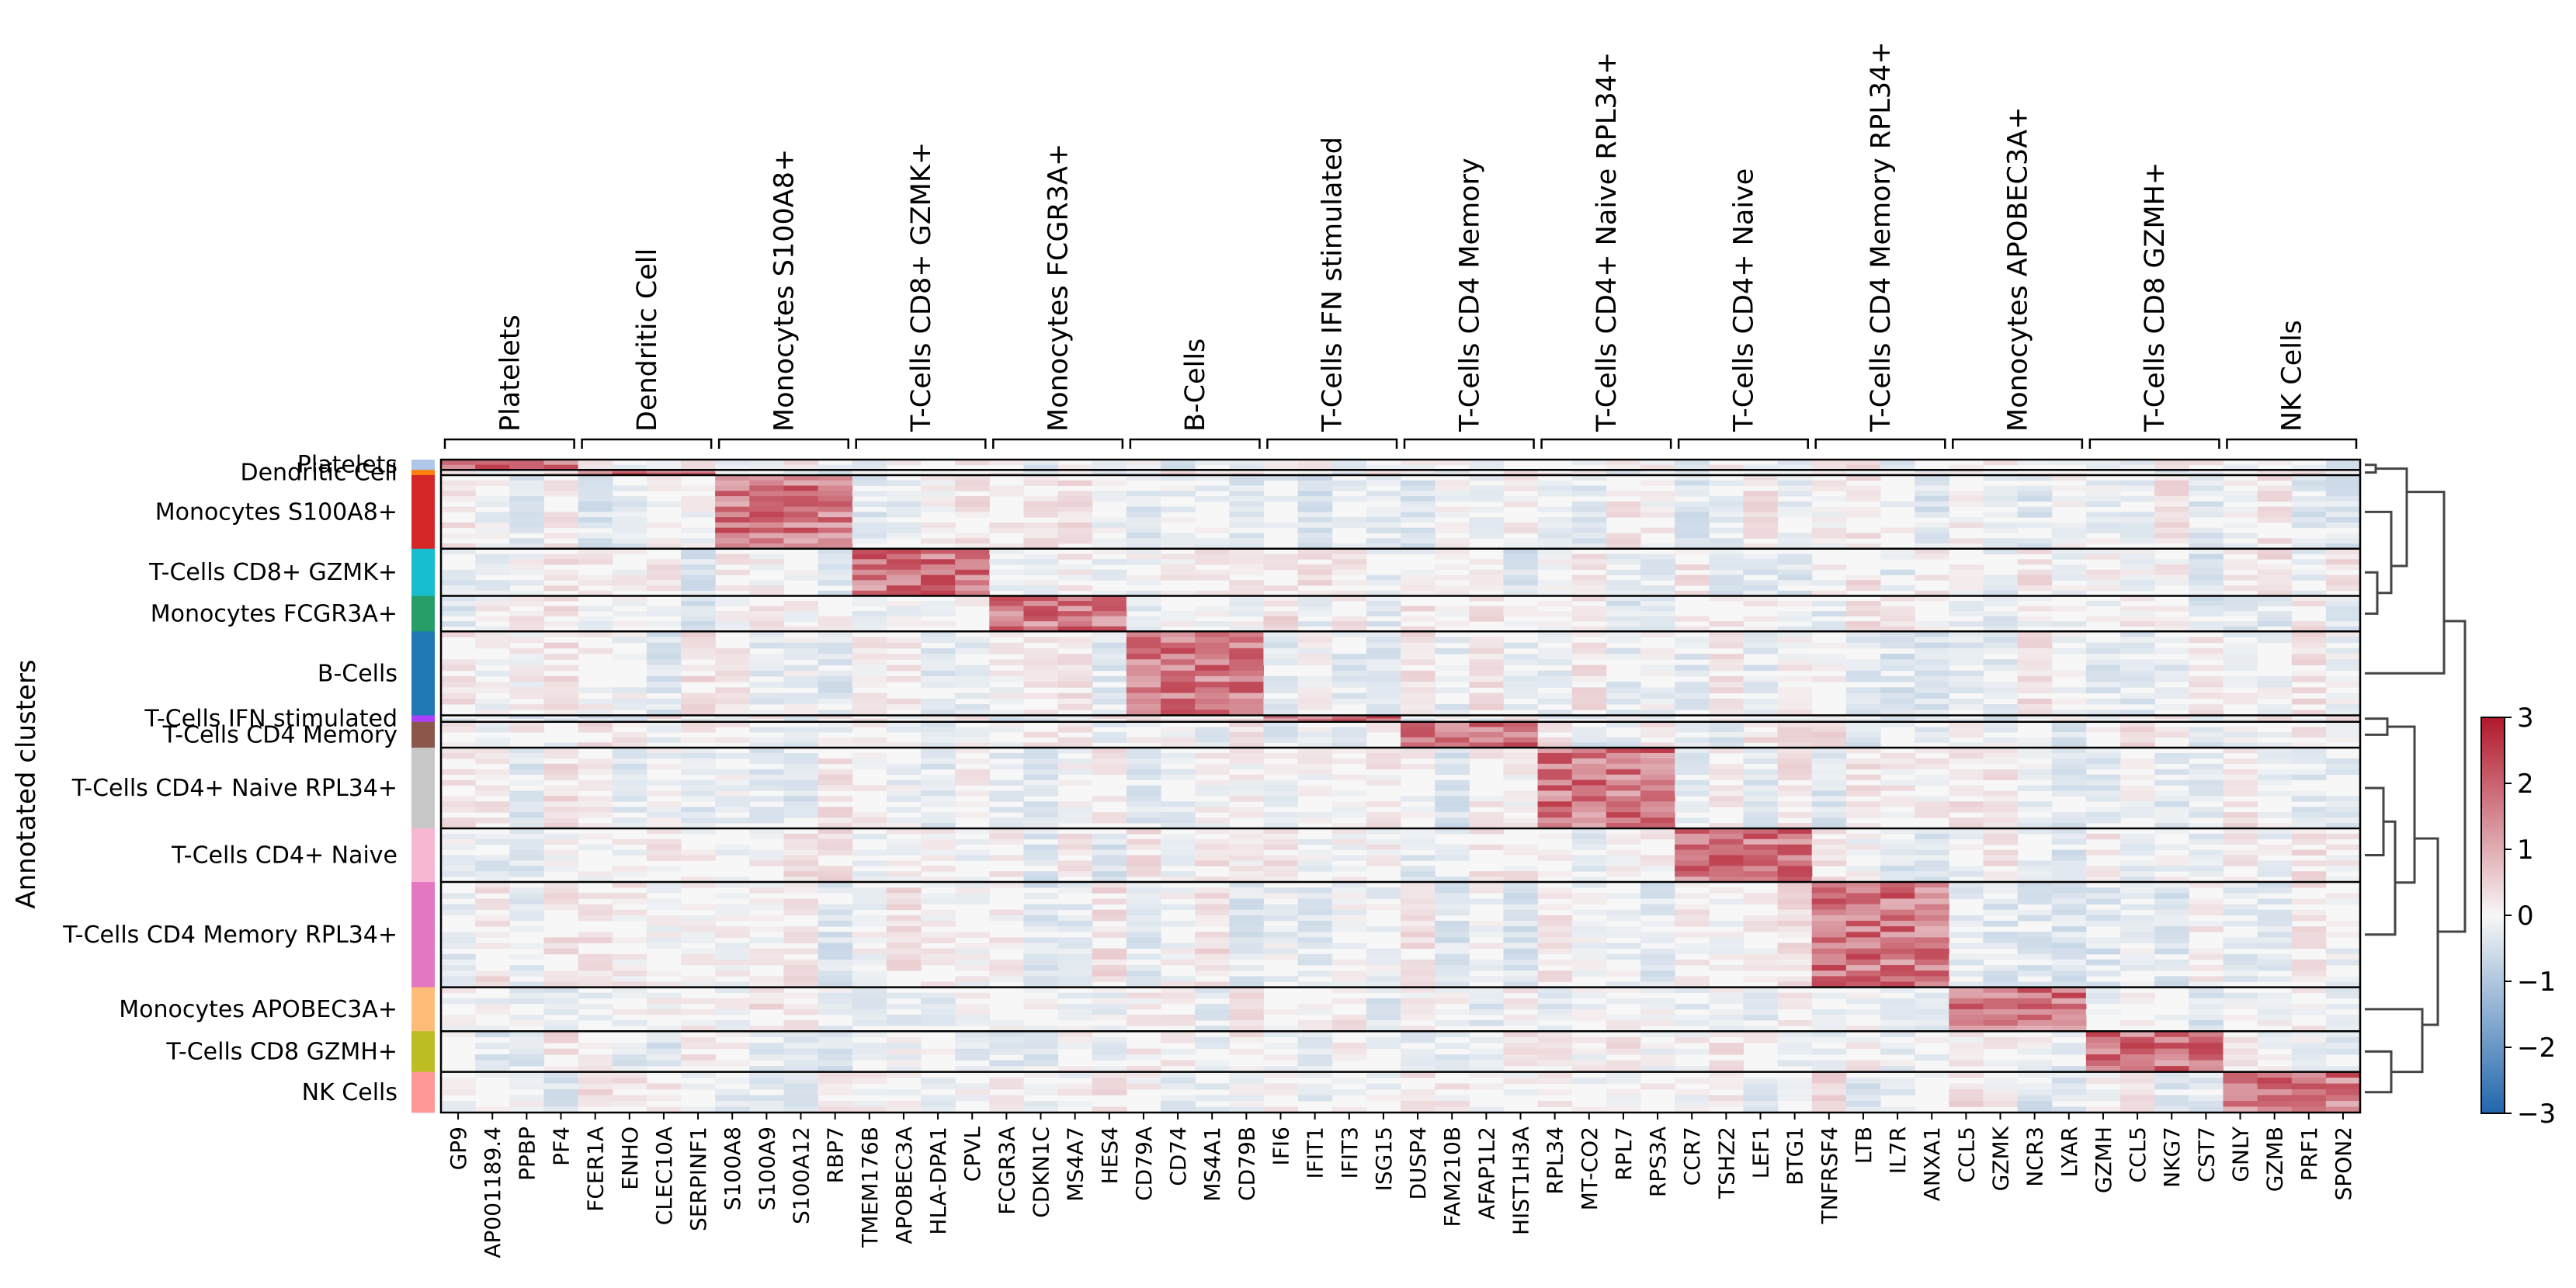 Image resolution: width=2576 pixels, height=1288 pixels. What do you see at coordinates (921, 443) in the screenshot?
I see `gene-group-bracket` at bounding box center [921, 443].